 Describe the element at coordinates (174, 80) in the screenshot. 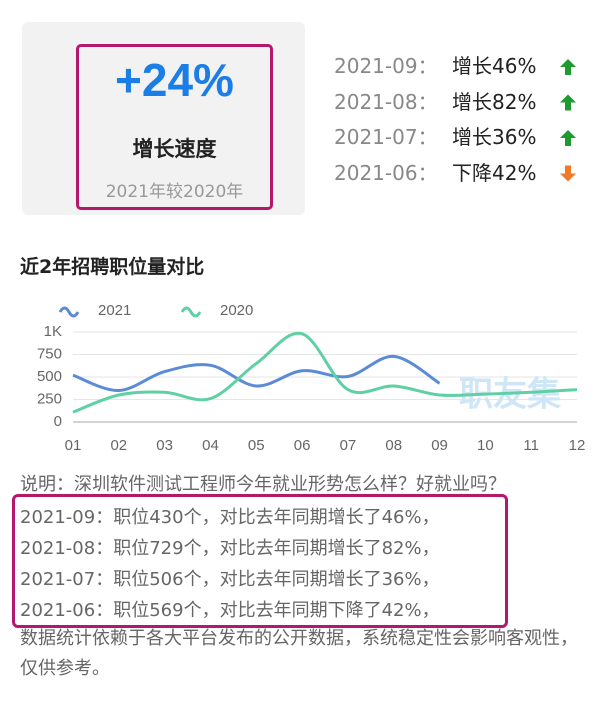

I see `growth-value: +24%` at that location.